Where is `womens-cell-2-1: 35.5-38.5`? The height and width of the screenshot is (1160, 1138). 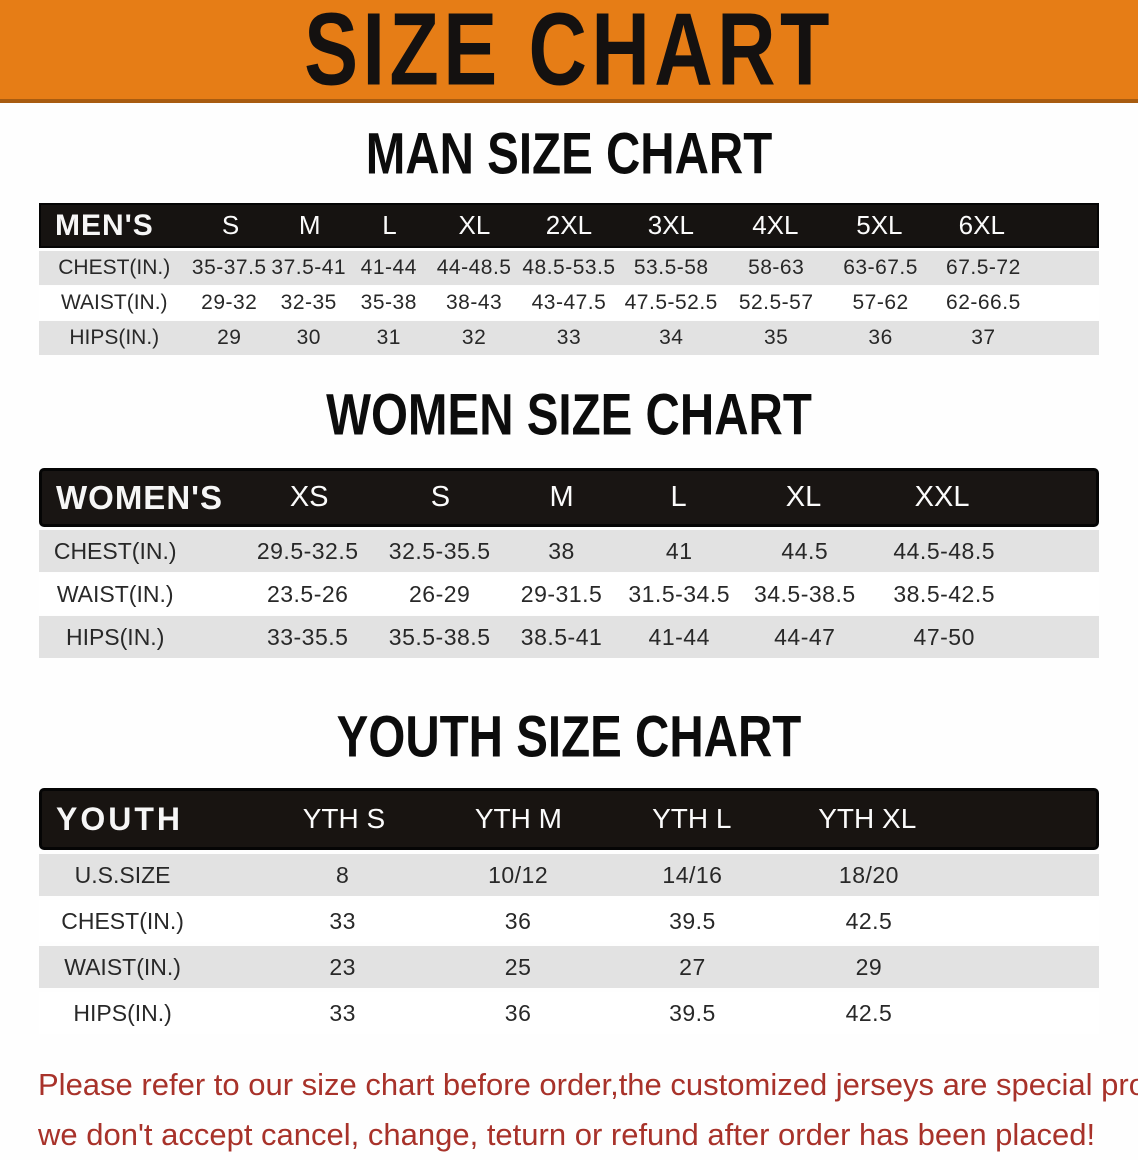
womens-cell-2-1: 35.5-38.5 is located at coordinates (439, 636).